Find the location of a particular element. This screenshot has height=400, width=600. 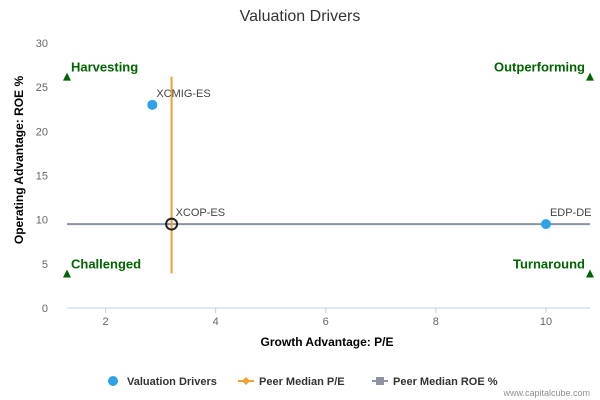

data-point-label: XCMIG-ES is located at coordinates (183, 94).